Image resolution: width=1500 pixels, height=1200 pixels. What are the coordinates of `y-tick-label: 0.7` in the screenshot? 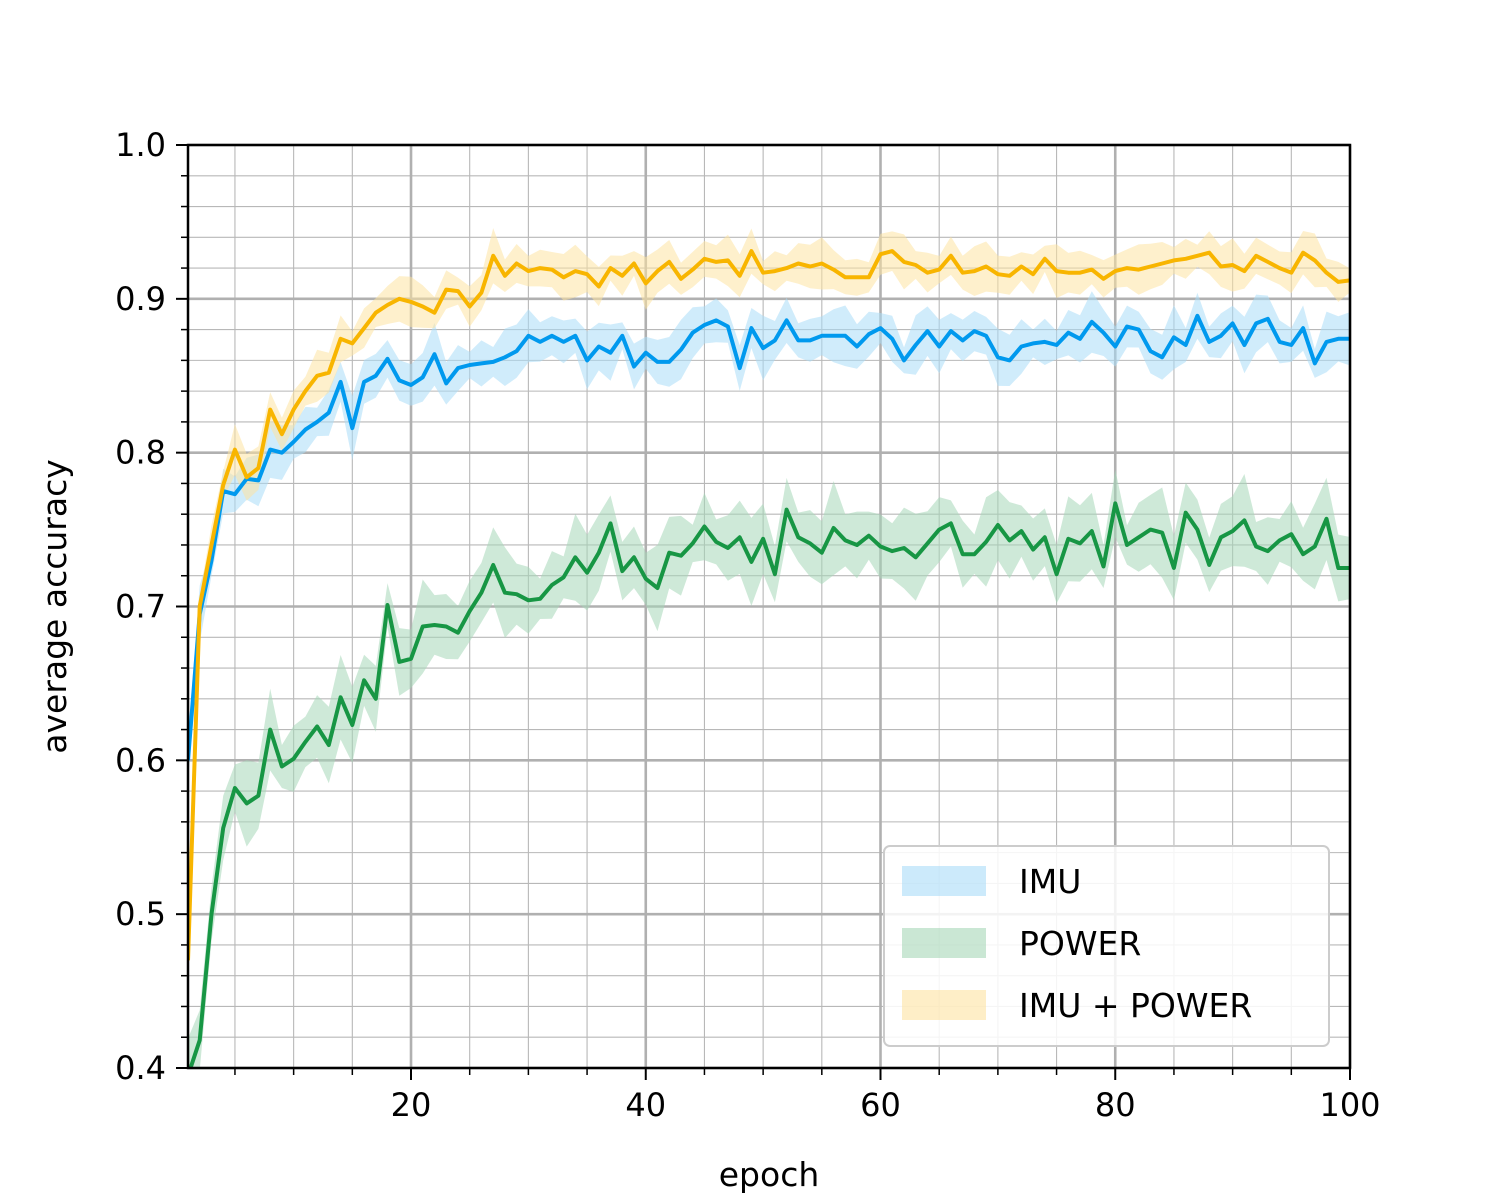 It's located at (140, 607).